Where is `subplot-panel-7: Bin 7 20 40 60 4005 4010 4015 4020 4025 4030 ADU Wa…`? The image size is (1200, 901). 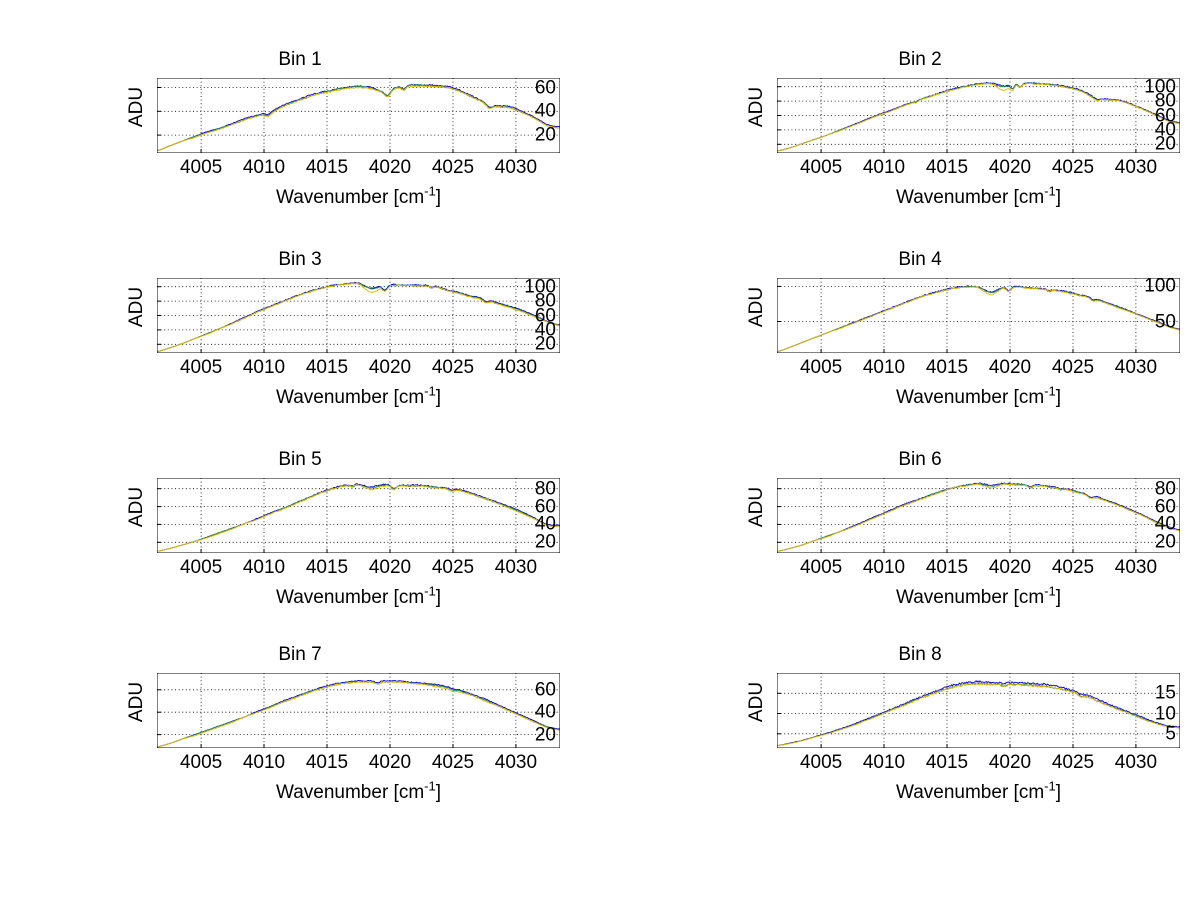 subplot-panel-7: Bin 7 20 40 60 4005 4010 4015 4020 4025 4030 ADU Wa… is located at coordinates (300, 743).